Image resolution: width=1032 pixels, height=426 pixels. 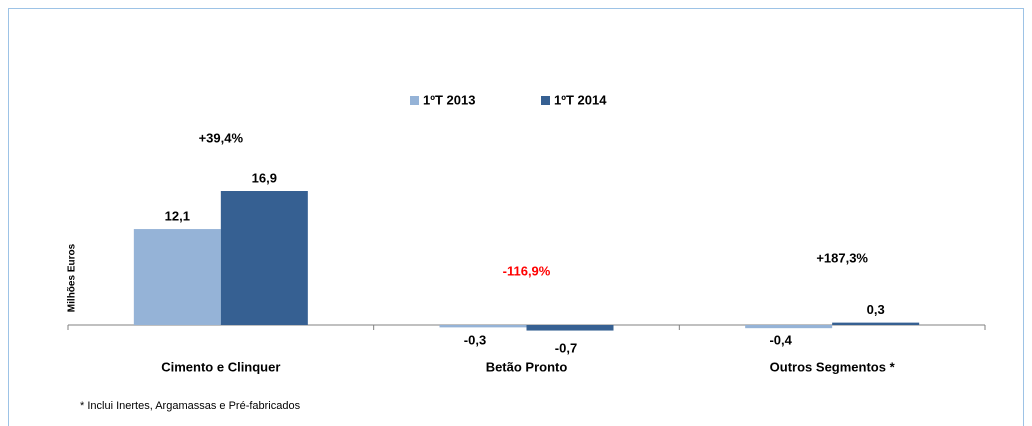 I want to click on value-label: 12,1, so click(x=177, y=215).